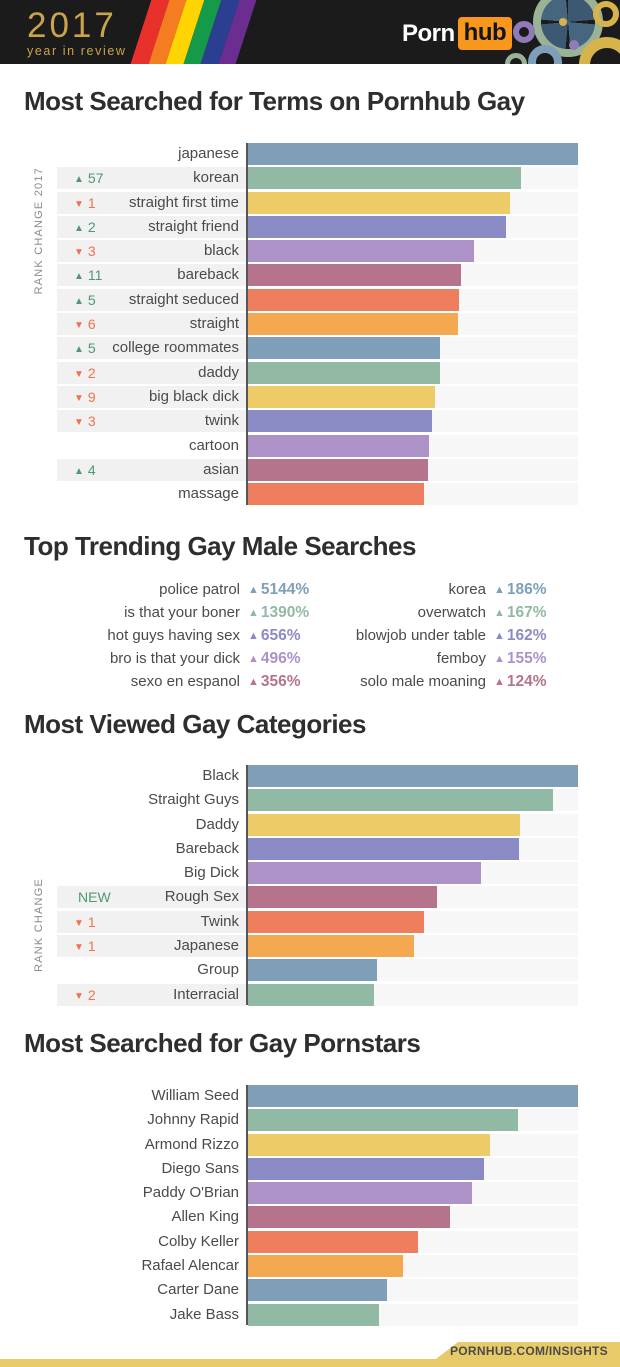 Image resolution: width=620 pixels, height=1367 pixels. Describe the element at coordinates (526, 635) in the screenshot. I see `trend-value: 162%` at that location.